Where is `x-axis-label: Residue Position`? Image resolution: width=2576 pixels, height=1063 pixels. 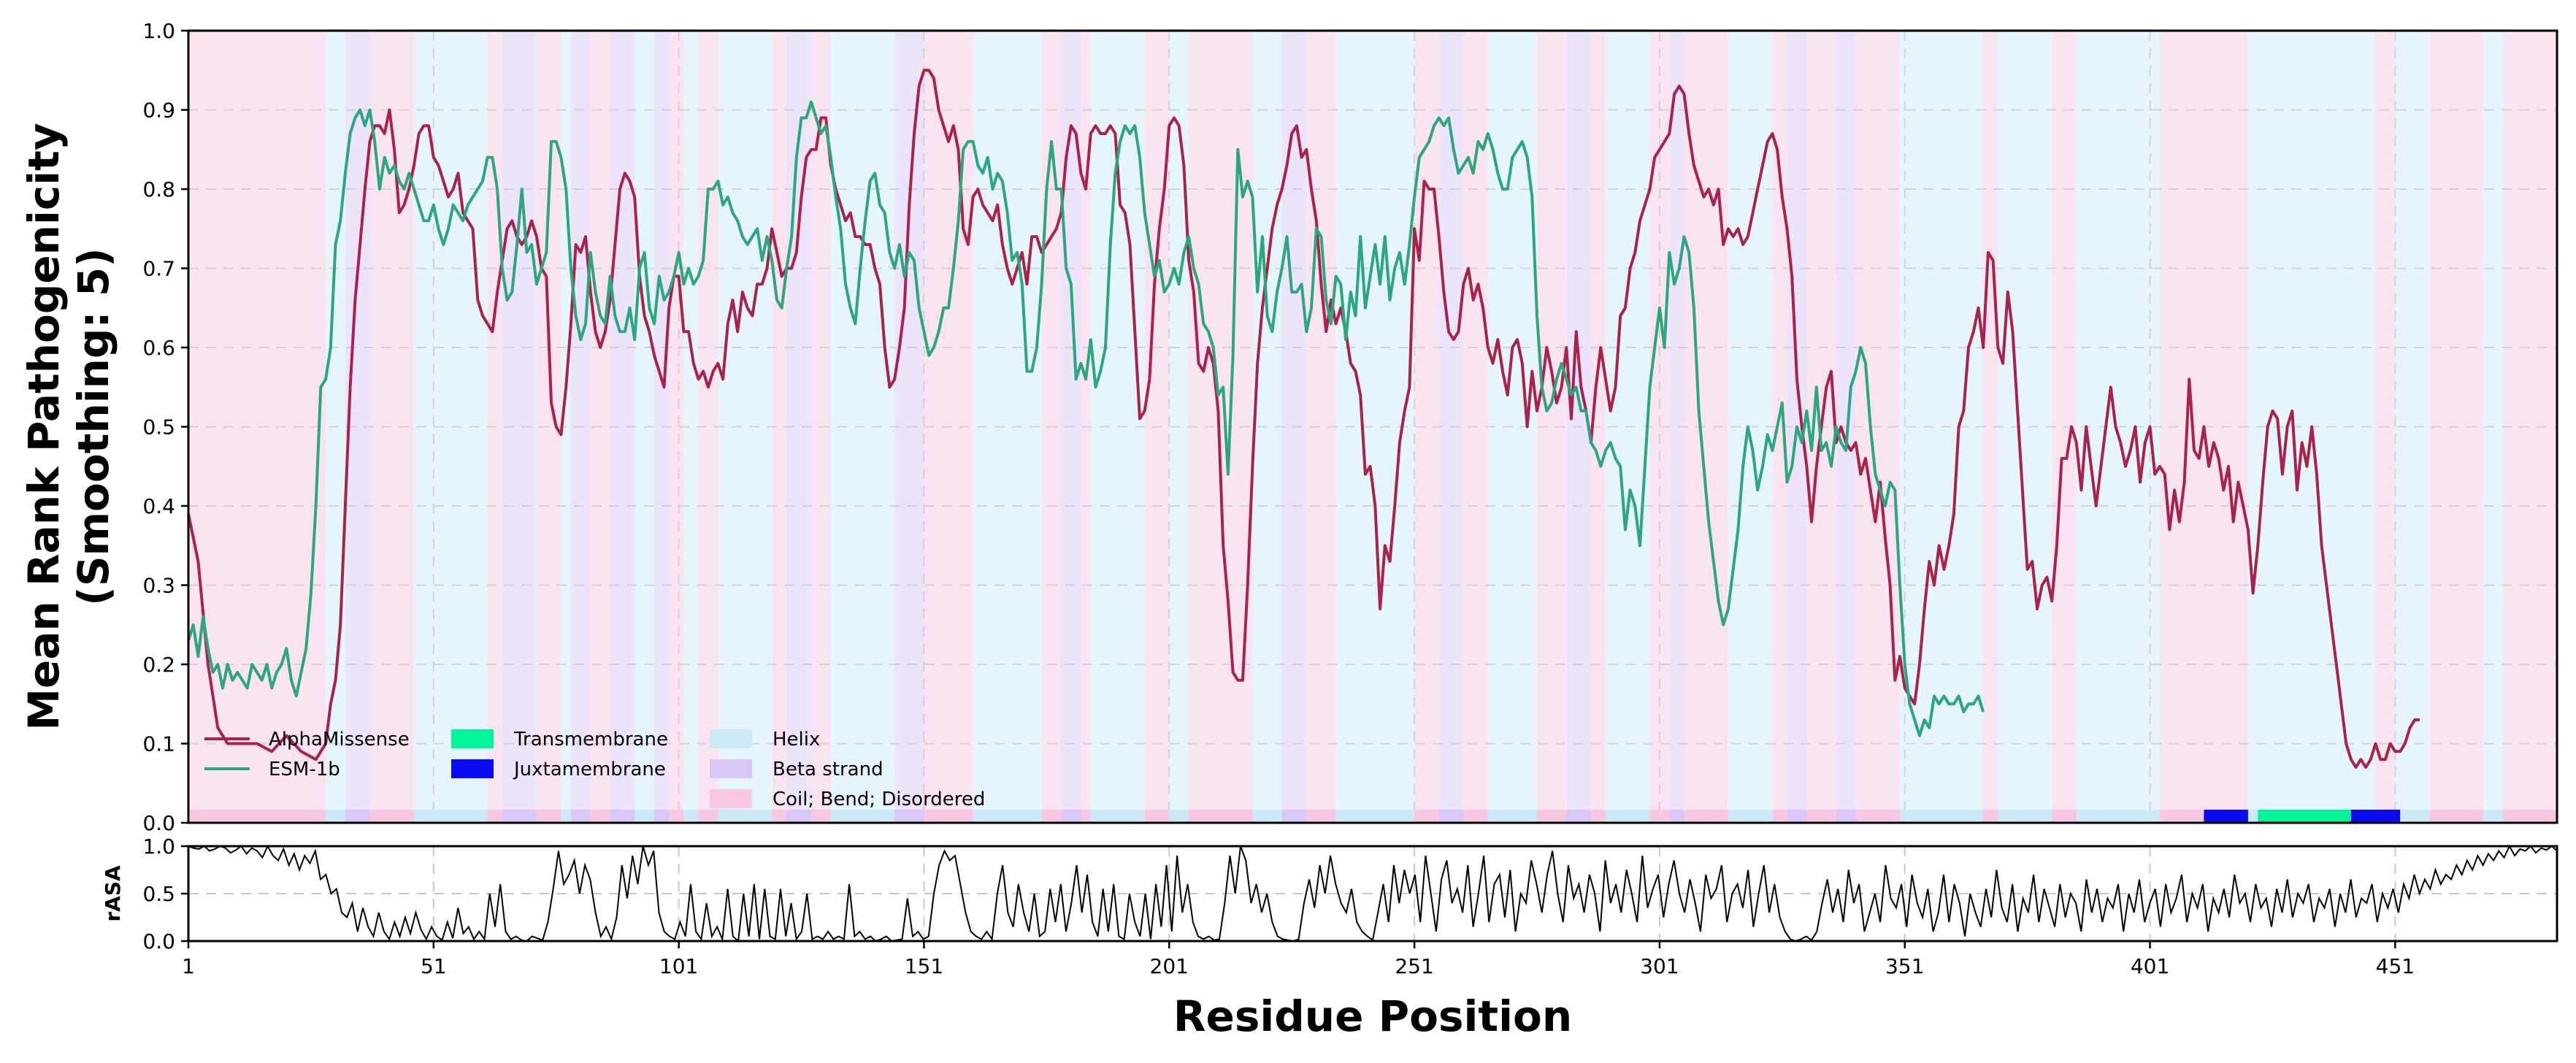
x-axis-label: Residue Position is located at coordinates (1372, 1016).